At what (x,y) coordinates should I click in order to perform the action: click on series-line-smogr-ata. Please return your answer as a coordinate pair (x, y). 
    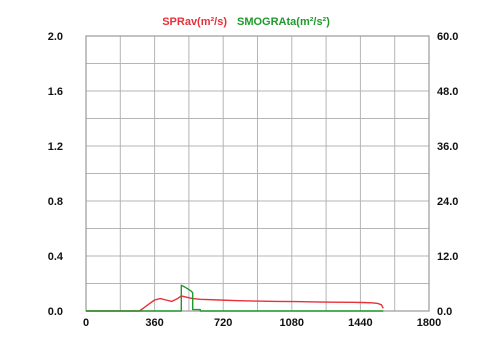
    Looking at the image, I should click on (235, 298).